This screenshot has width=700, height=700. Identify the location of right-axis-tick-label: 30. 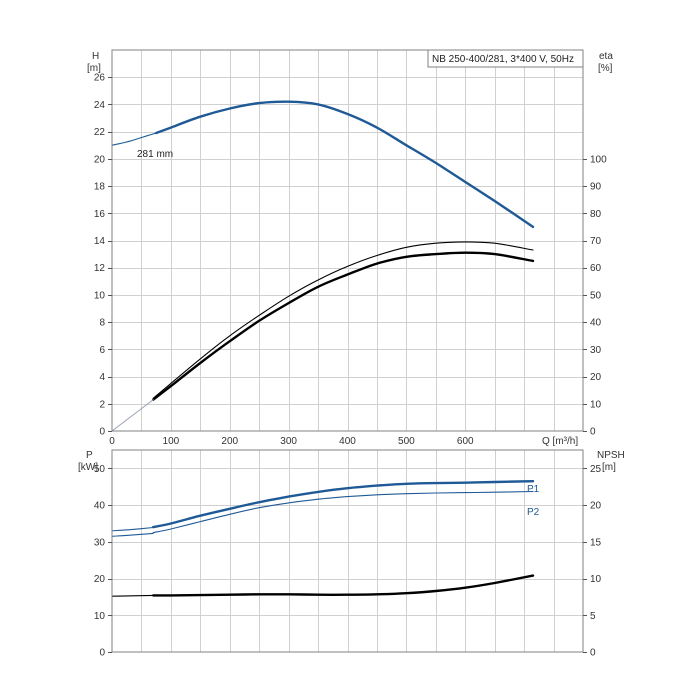
(596, 350).